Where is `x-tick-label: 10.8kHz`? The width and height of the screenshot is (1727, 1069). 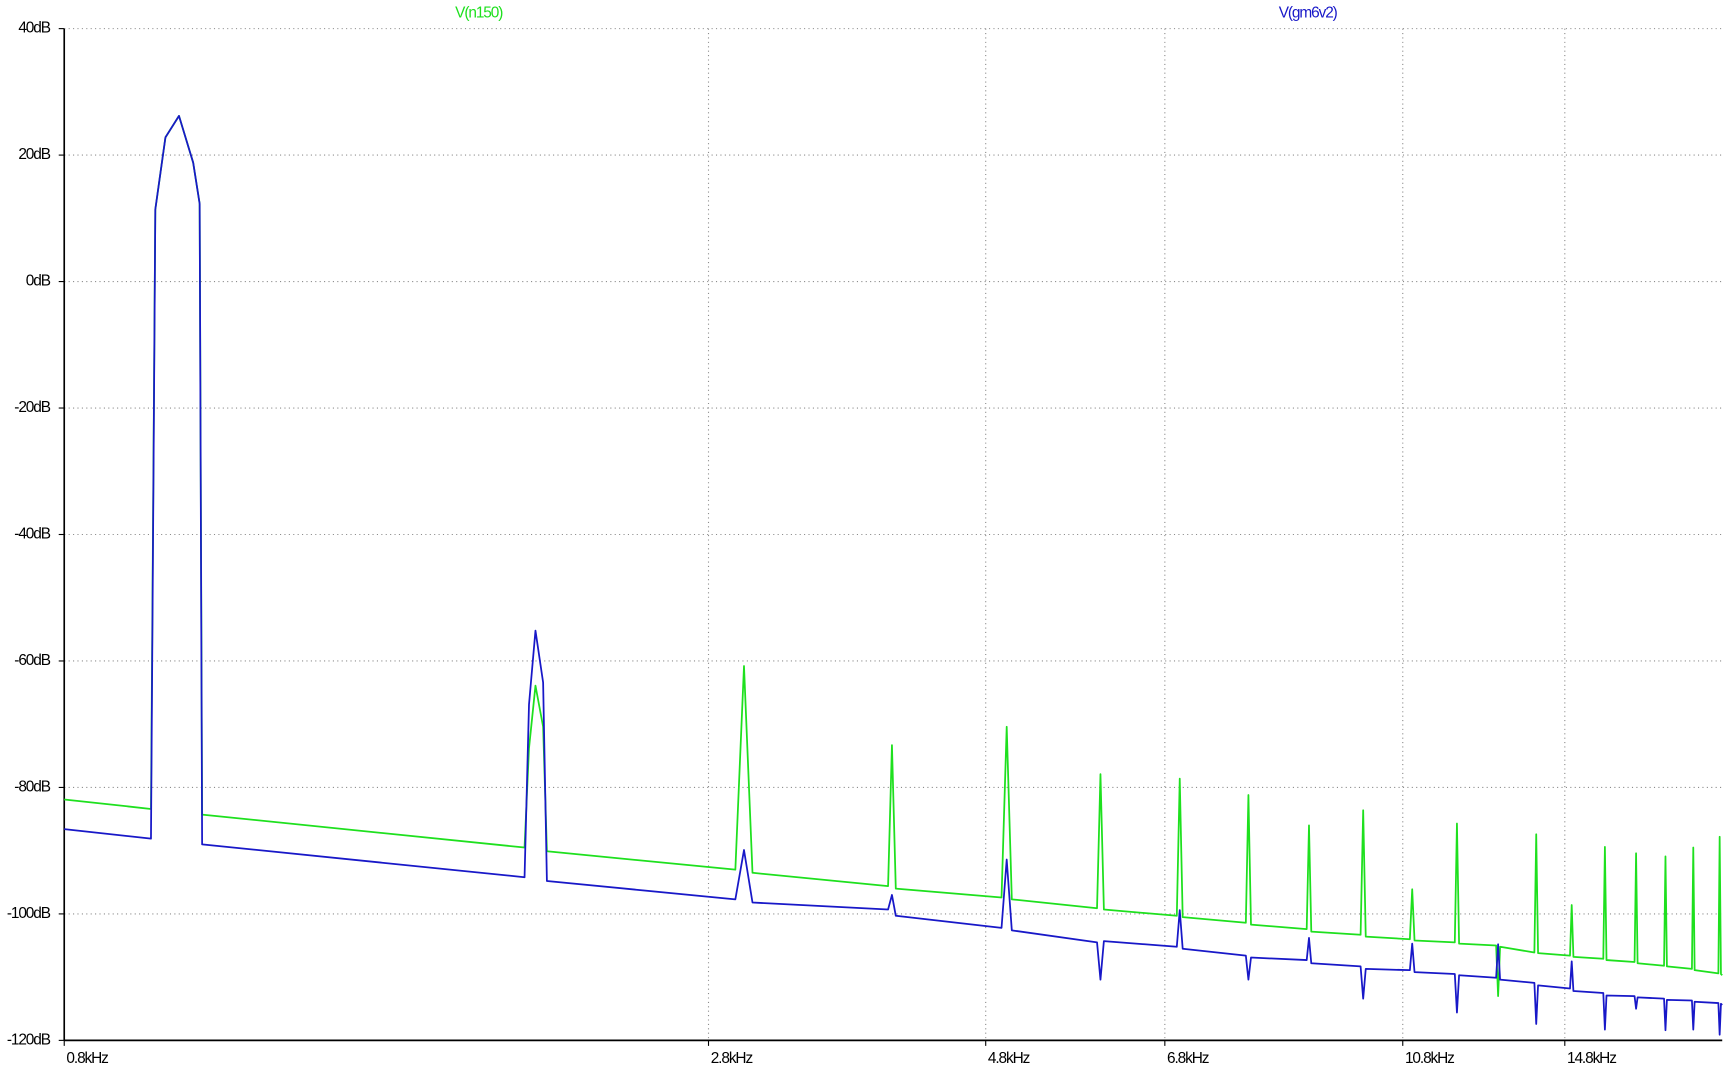
x-tick-label: 10.8kHz is located at coordinates (1429, 1058).